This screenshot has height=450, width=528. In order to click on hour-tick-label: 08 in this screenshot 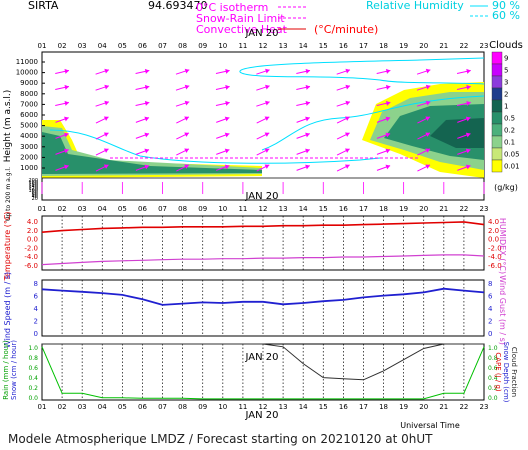, I will do `click(182, 407)`.